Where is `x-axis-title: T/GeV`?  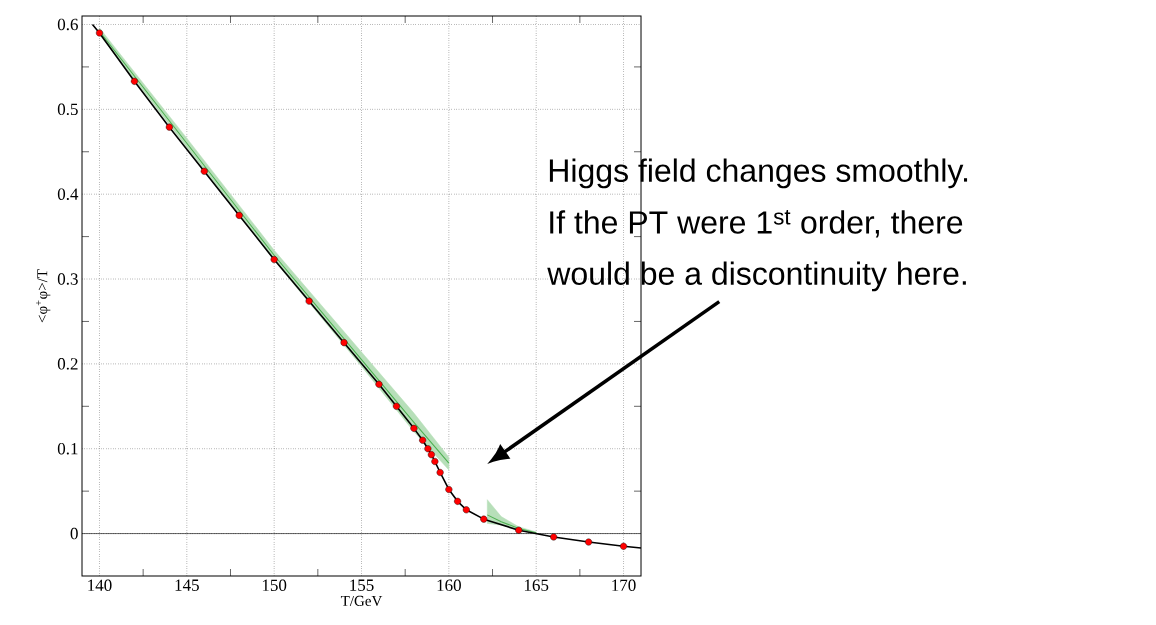
x-axis-title: T/GeV is located at coordinates (361, 601).